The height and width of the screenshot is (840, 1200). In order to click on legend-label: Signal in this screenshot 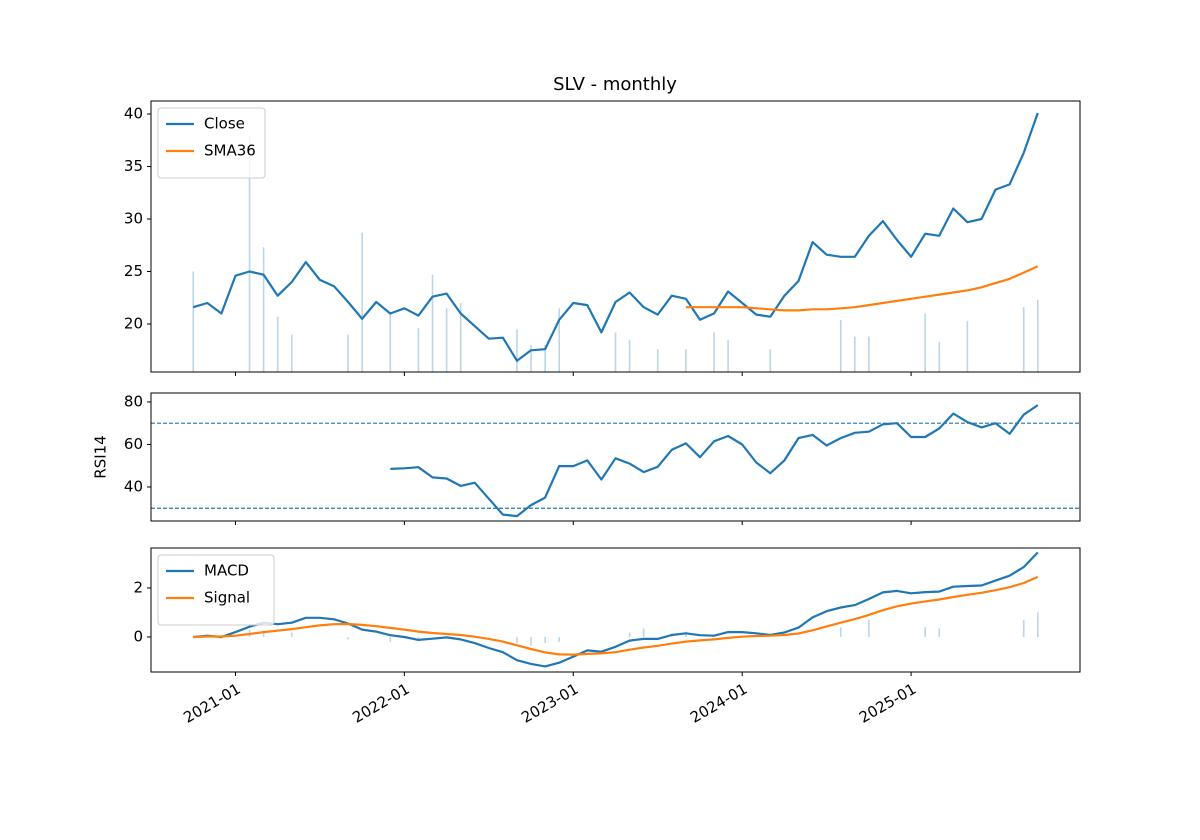, I will do `click(227, 598)`.